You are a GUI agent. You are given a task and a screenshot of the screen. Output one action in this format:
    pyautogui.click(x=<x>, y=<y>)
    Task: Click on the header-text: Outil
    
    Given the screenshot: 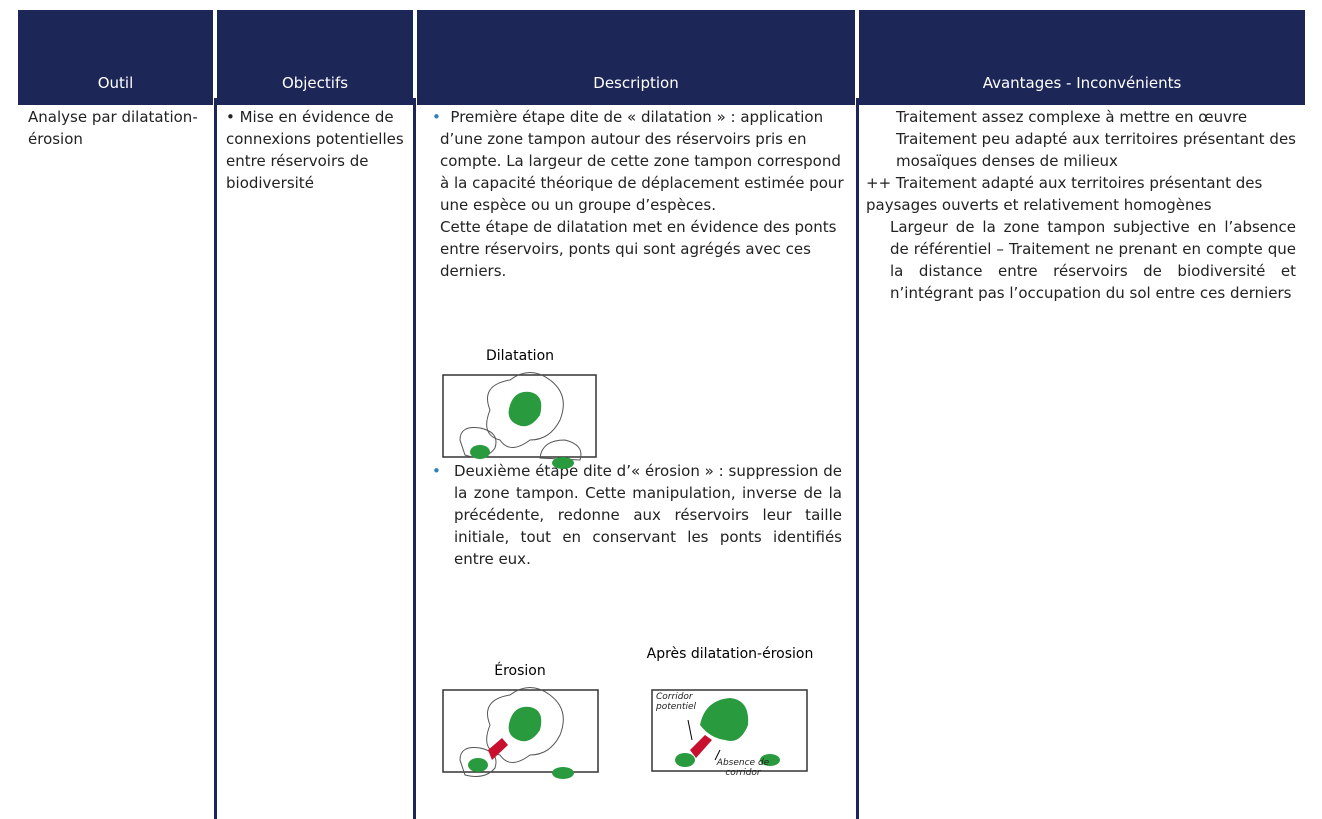 What is the action you would take?
    pyautogui.click(x=115, y=82)
    